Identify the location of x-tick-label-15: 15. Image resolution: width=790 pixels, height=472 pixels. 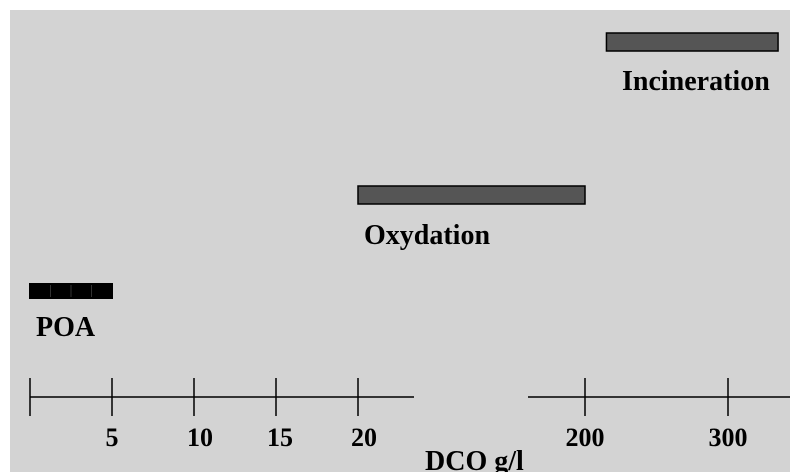
(280, 437).